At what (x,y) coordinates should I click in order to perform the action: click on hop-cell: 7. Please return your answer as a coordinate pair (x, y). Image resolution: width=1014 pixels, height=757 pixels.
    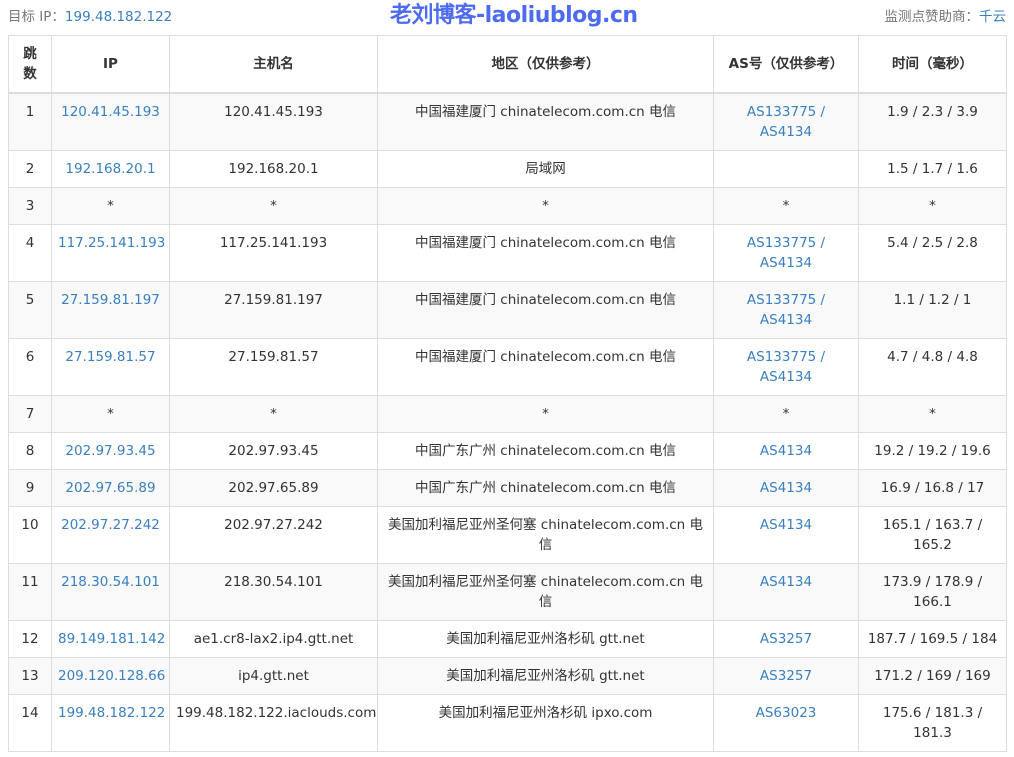
    Looking at the image, I should click on (30, 414).